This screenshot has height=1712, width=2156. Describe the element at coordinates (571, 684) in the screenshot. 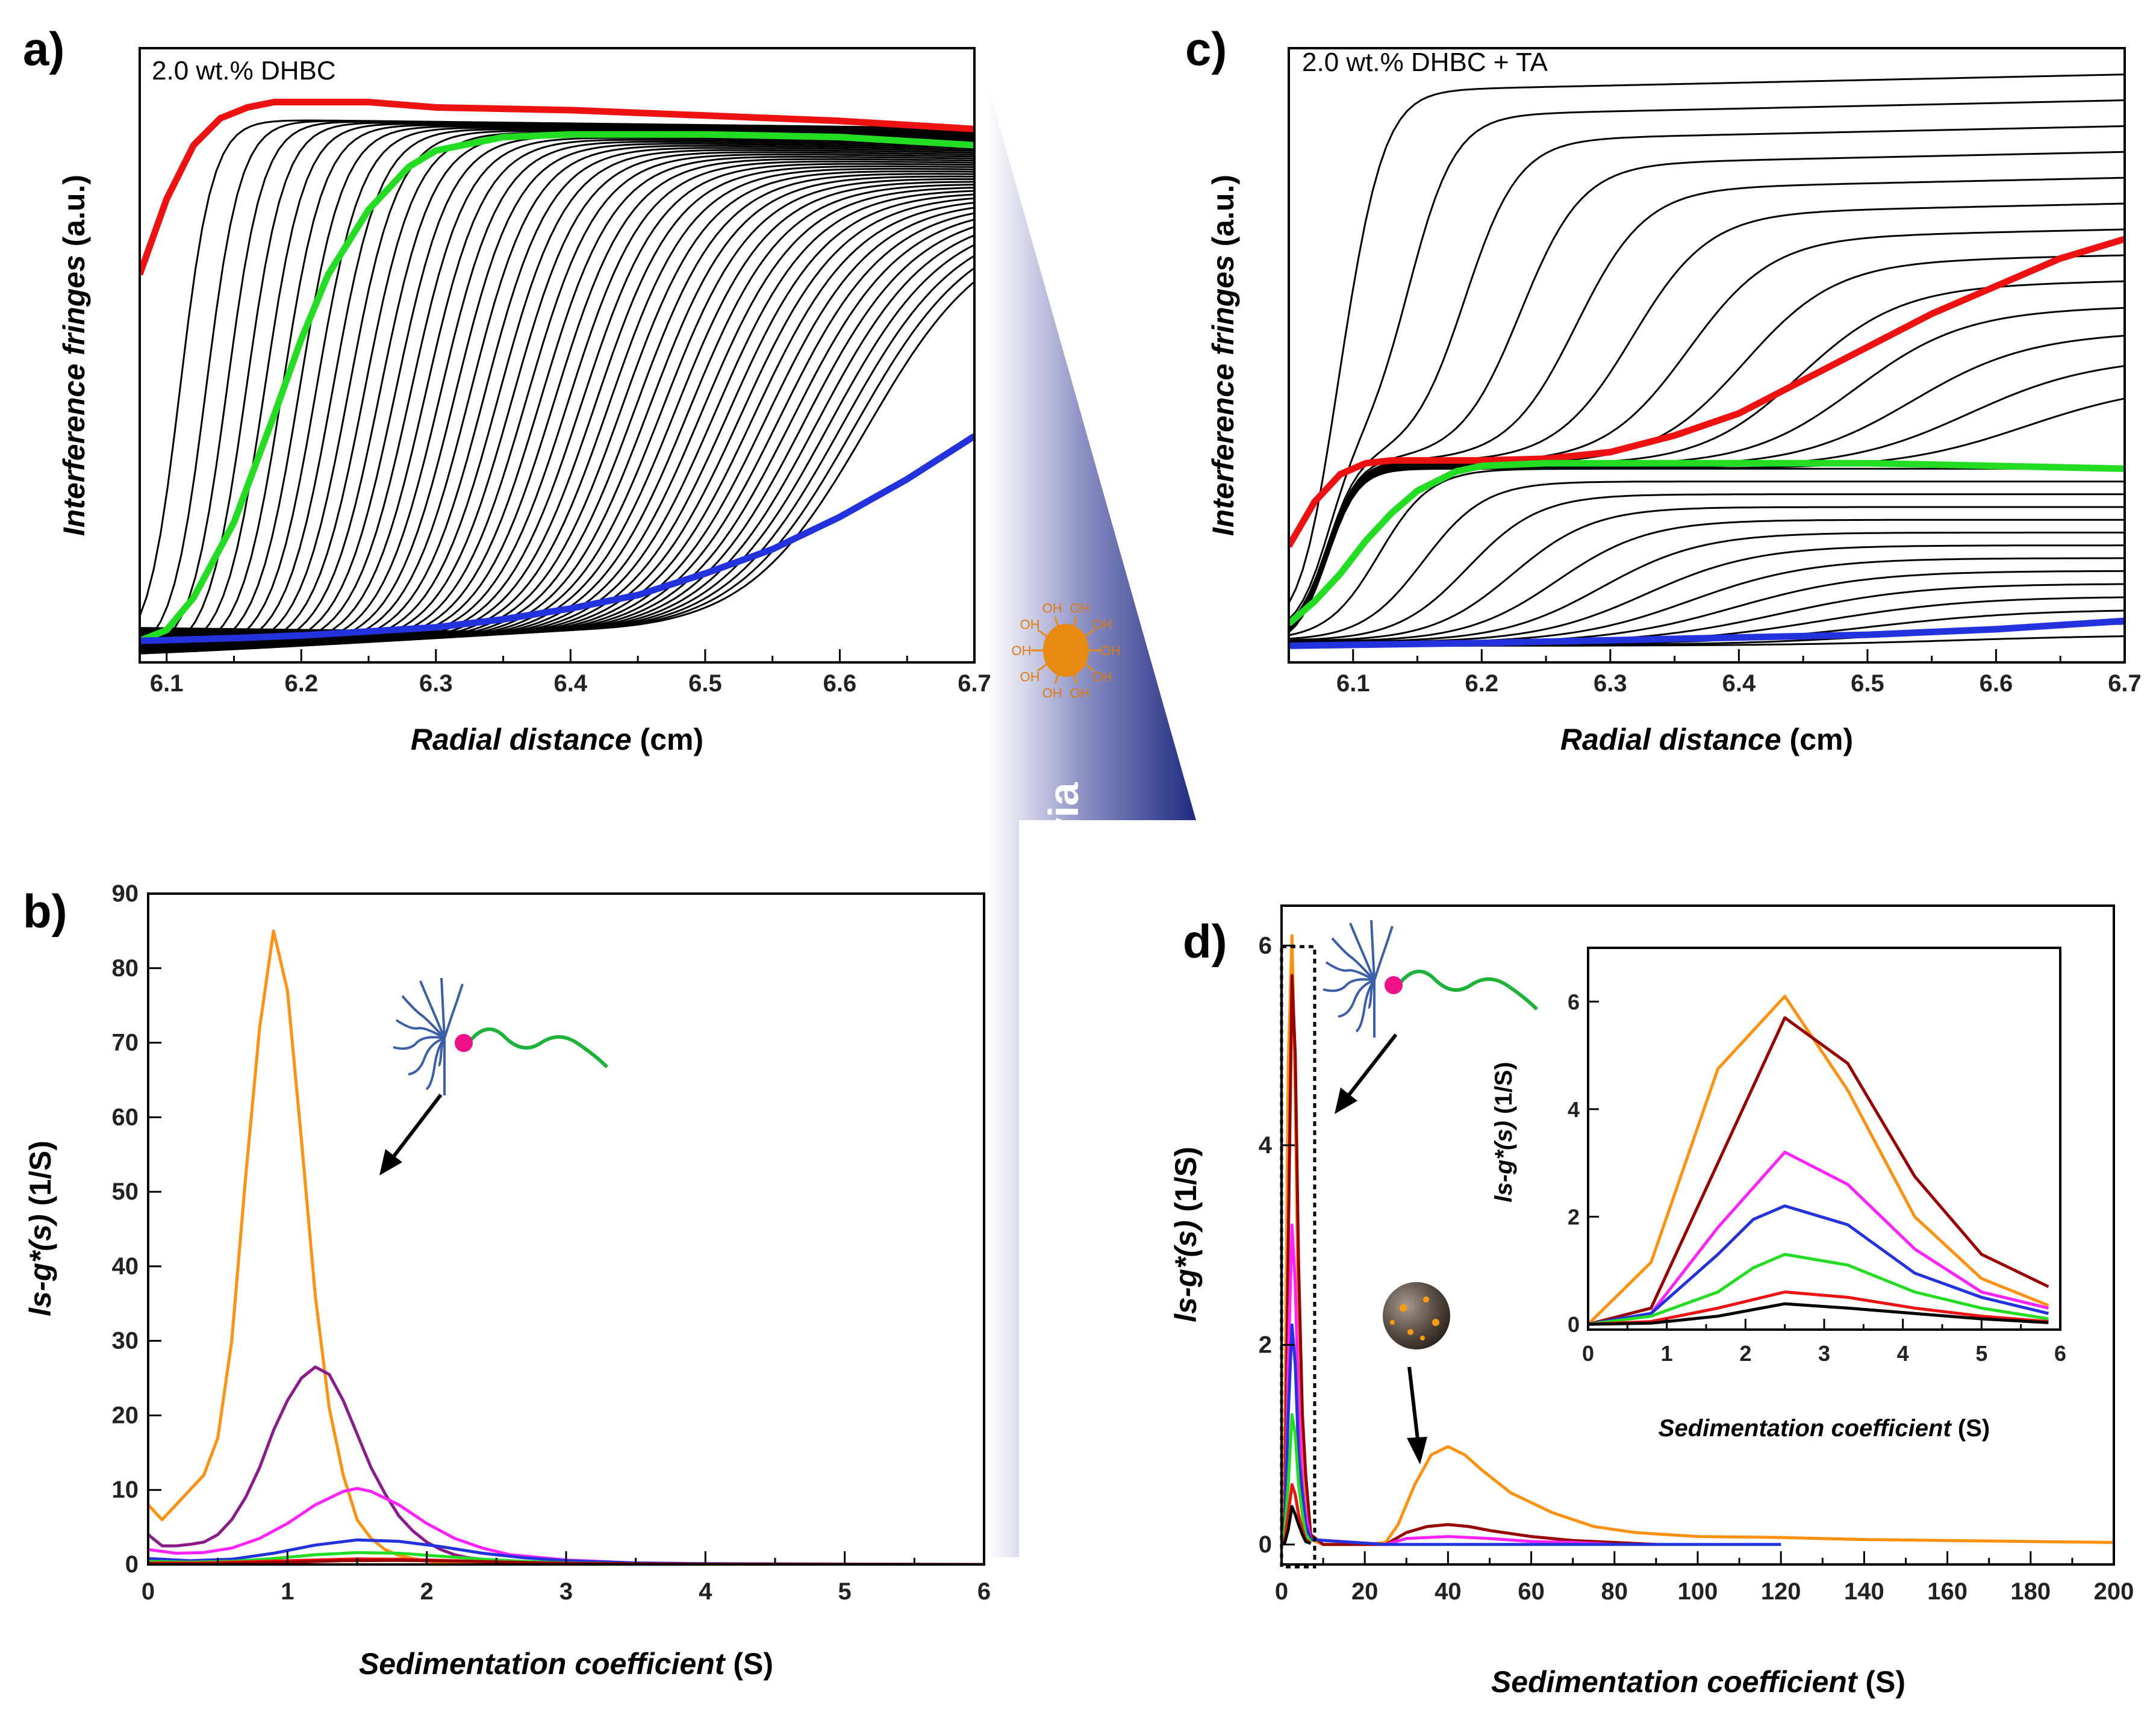

I see `panel-a-x-tick-label: 6.4` at that location.